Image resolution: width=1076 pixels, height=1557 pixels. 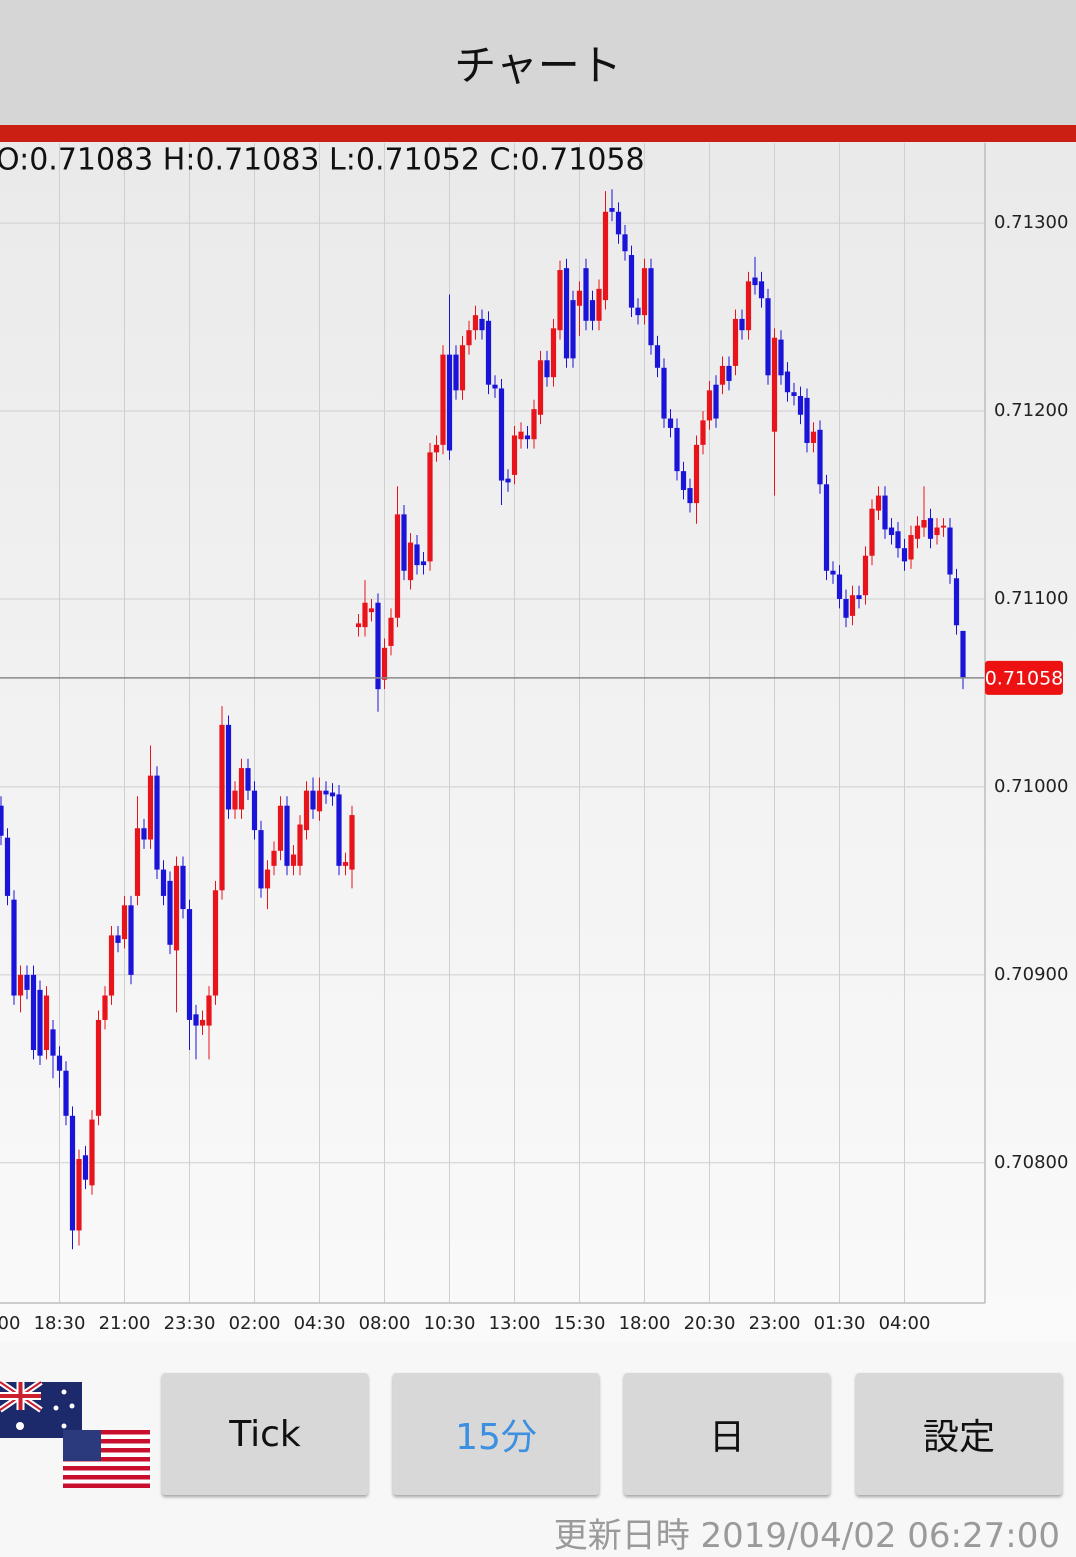 What do you see at coordinates (727, 1434) in the screenshot?
I see `period-button: 日` at bounding box center [727, 1434].